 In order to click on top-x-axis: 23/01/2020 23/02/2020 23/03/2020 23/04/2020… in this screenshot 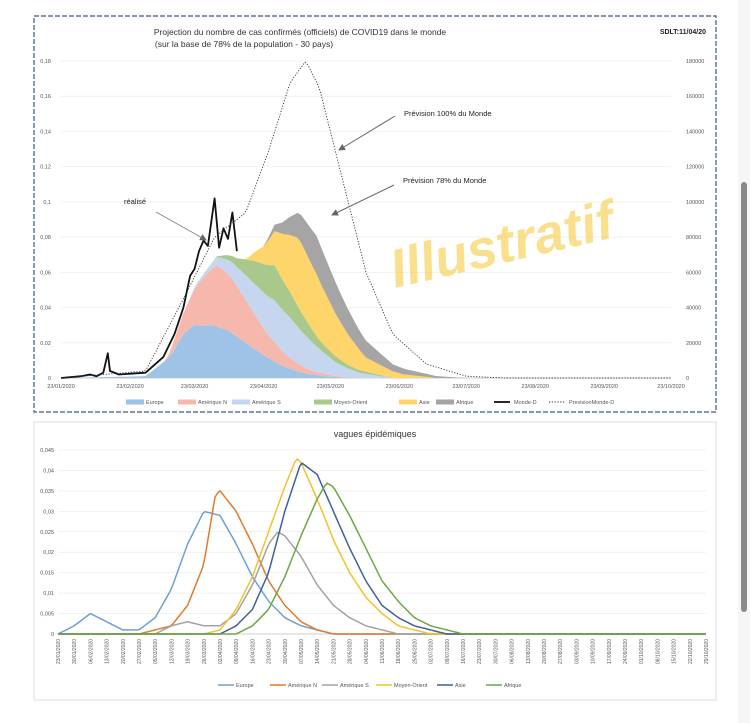, I will do `click(366, 387)`.